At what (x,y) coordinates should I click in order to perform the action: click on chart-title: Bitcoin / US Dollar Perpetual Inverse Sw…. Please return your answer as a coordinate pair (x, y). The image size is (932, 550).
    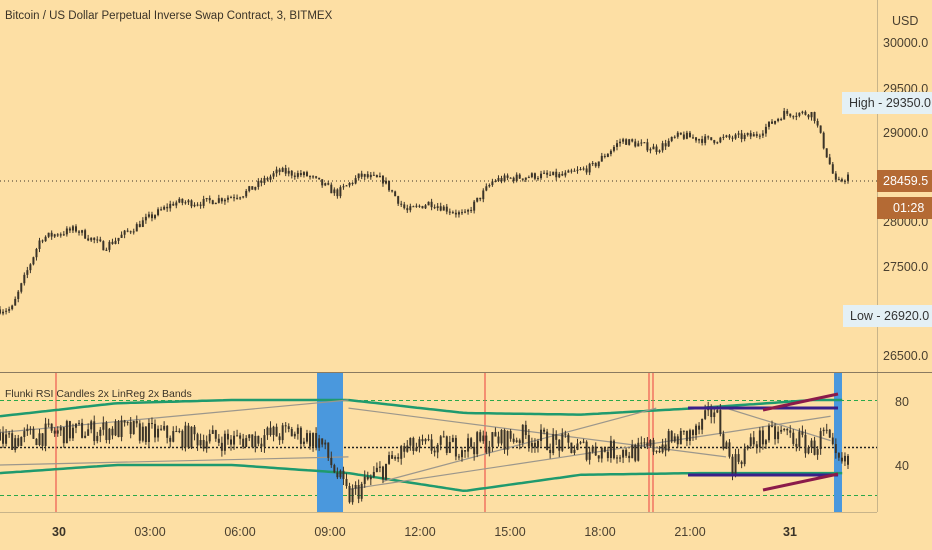
    Looking at the image, I should click on (169, 16).